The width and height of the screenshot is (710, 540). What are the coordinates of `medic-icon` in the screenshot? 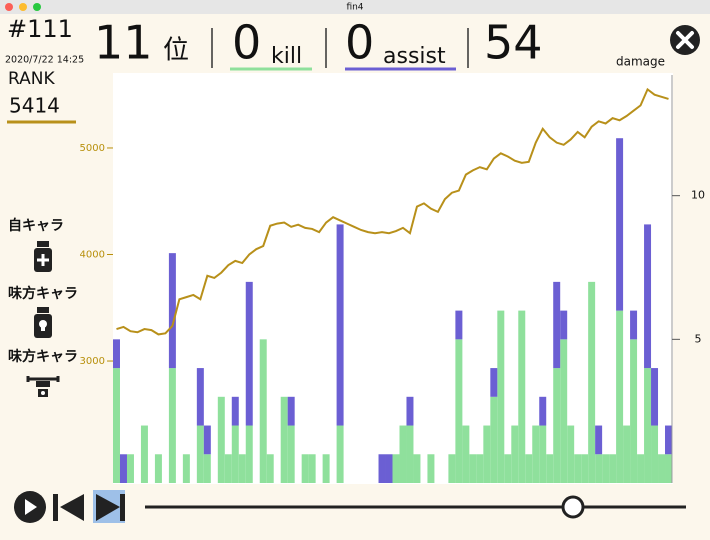 It's located at (43, 256).